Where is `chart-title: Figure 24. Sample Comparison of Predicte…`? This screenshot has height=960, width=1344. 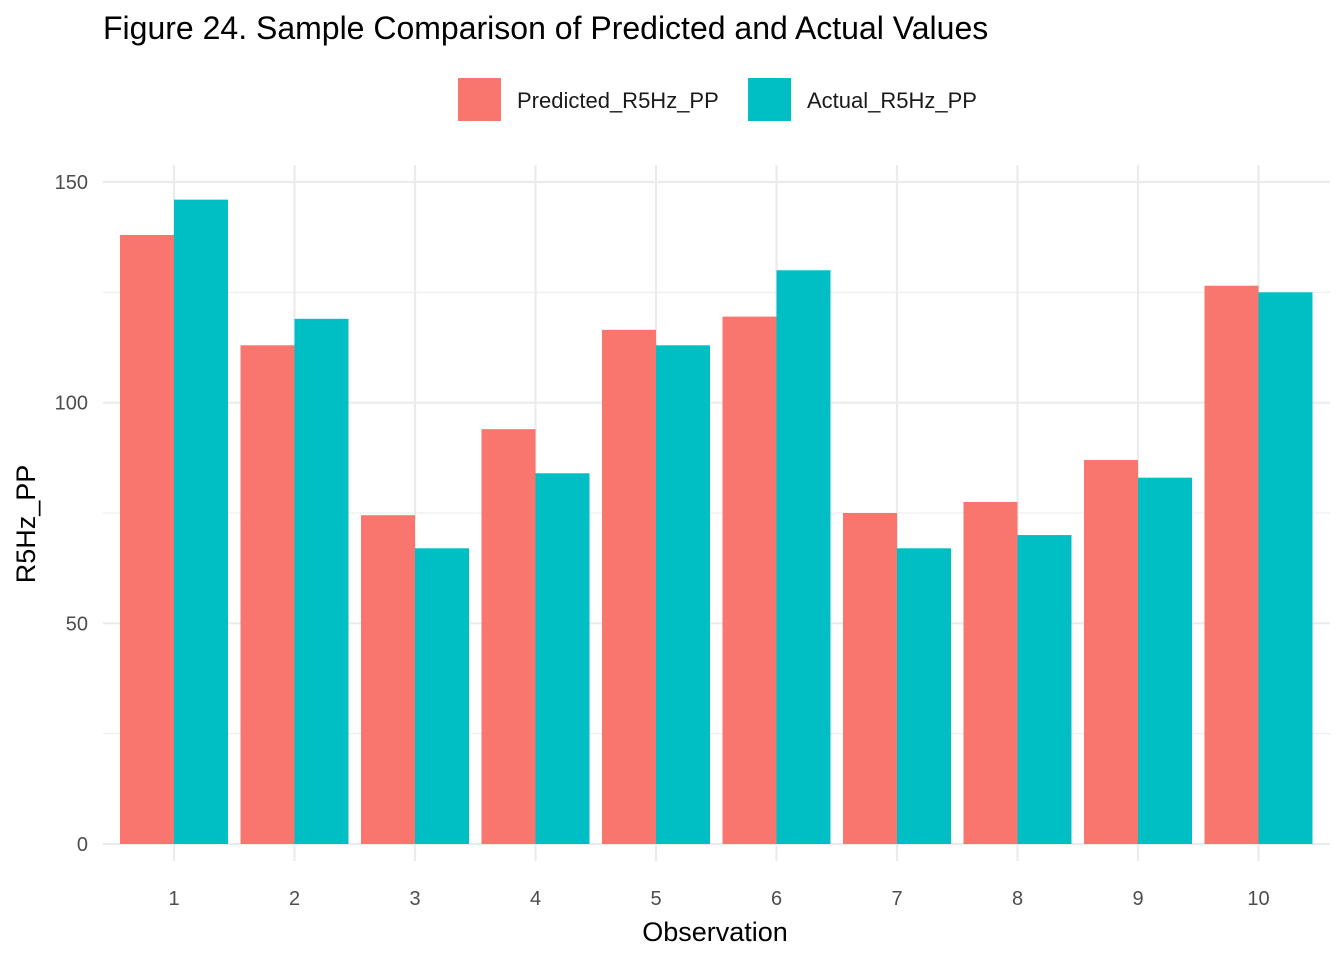
chart-title: Figure 24. Sample Comparison of Predicte… is located at coordinates (545, 28).